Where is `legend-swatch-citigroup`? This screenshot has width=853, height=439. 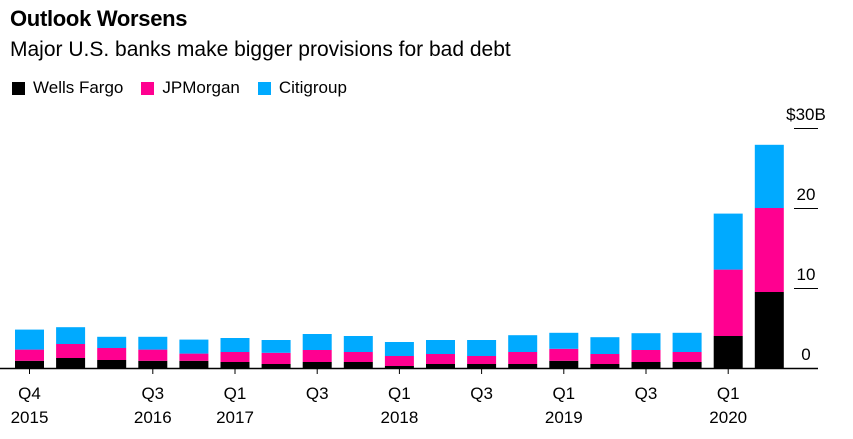 legend-swatch-citigroup is located at coordinates (264, 88).